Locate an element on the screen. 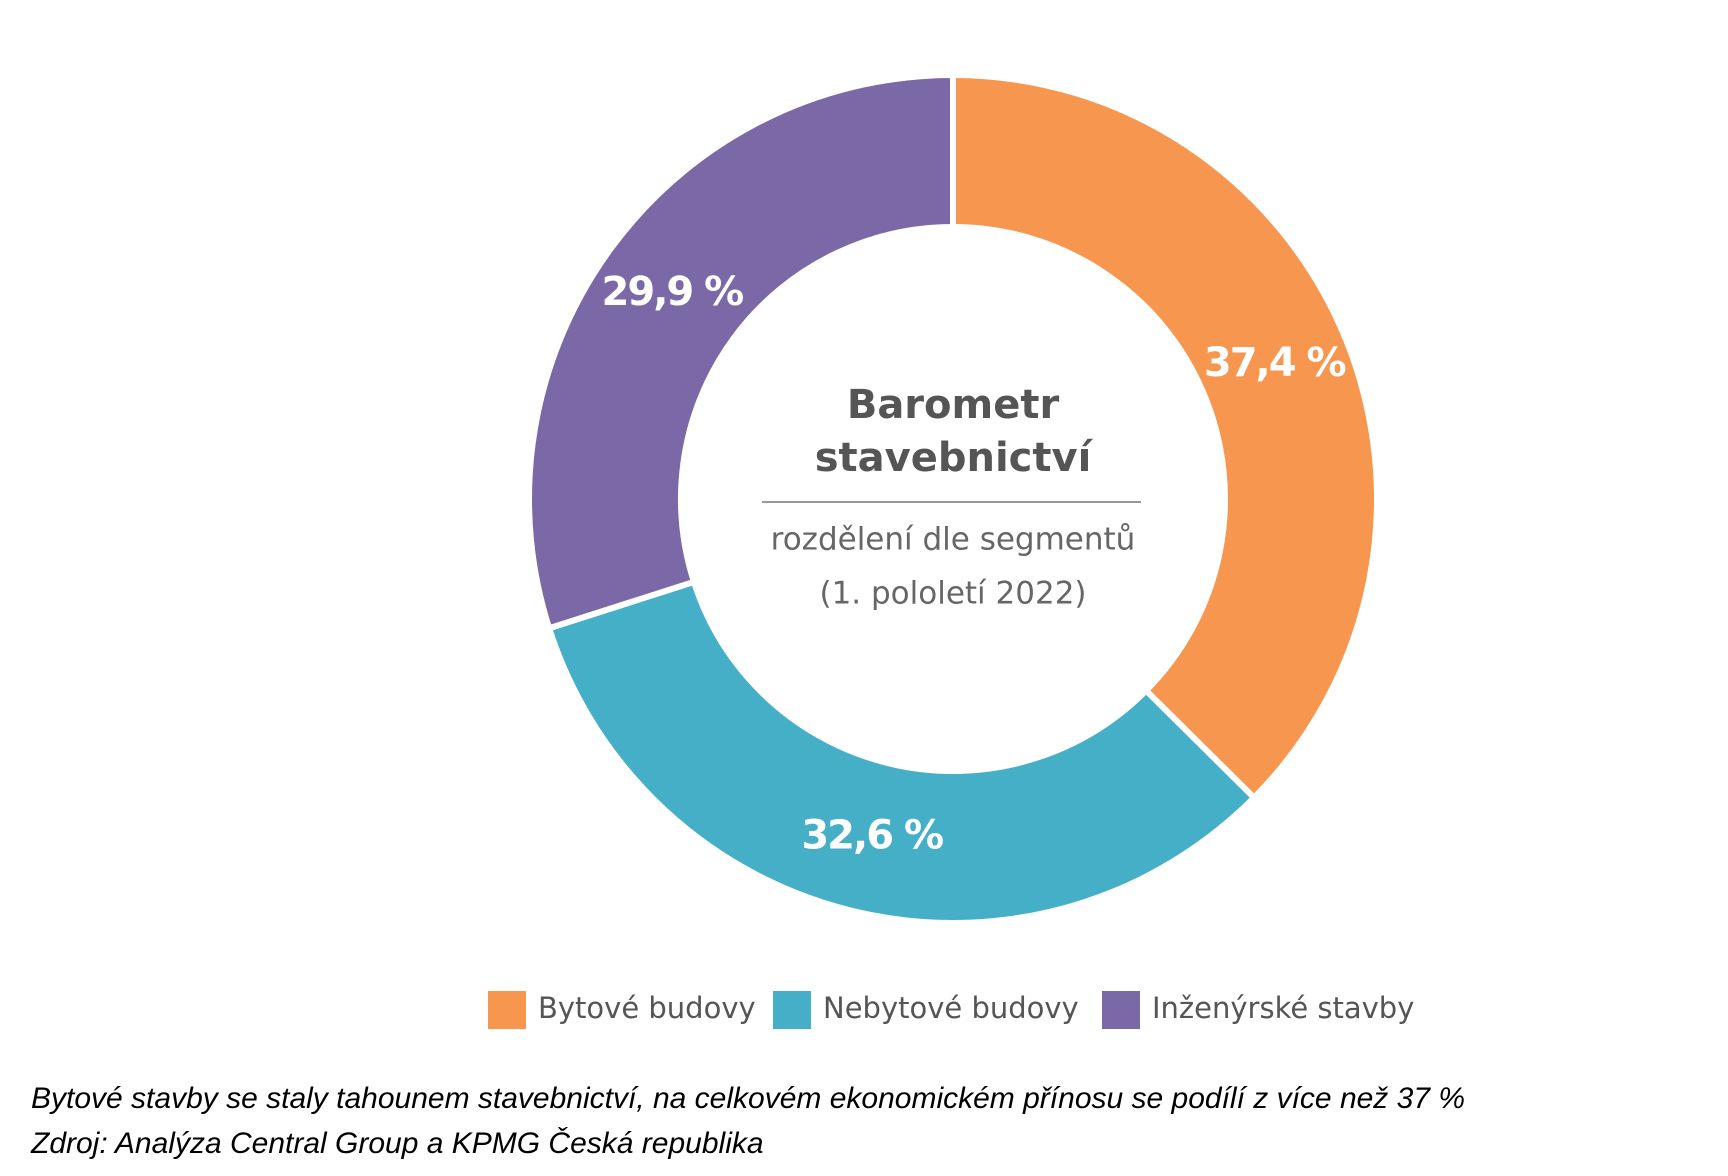 The height and width of the screenshot is (1176, 1728). legend-label: Inženýrské stavby is located at coordinates (1283, 1008).